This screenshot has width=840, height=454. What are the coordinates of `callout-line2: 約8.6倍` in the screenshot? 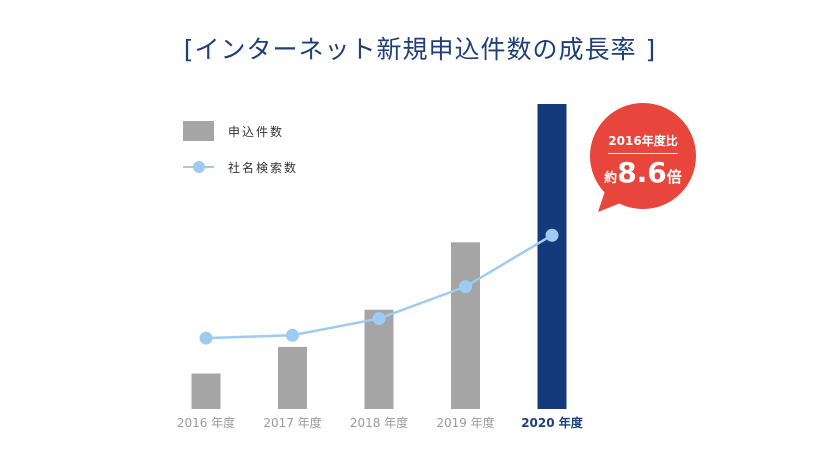 It's located at (643, 172).